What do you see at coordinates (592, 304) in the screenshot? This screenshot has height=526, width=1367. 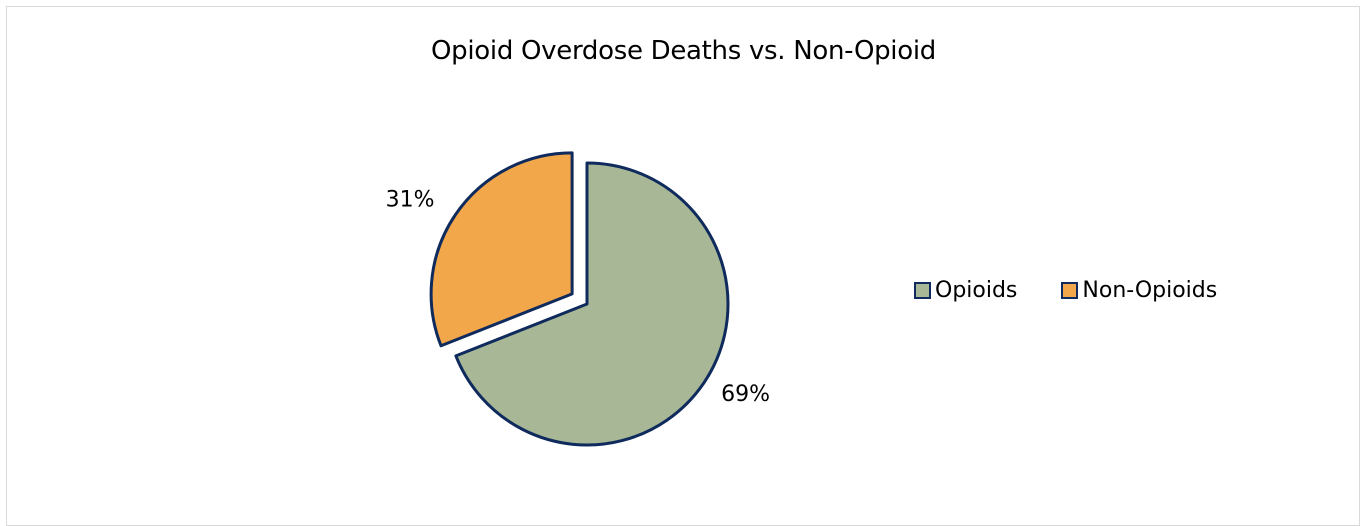 I see `pie-slice-opioids` at bounding box center [592, 304].